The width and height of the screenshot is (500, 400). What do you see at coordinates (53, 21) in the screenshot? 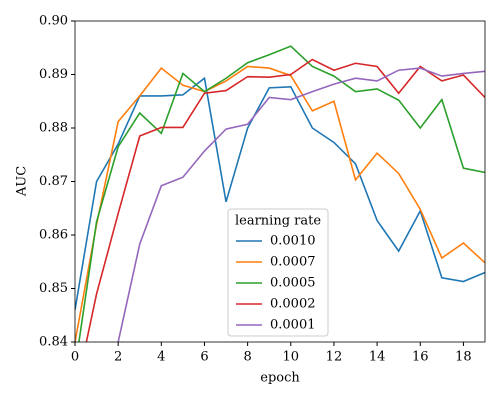
I see `y-tick-label: 0.90` at bounding box center [53, 21].